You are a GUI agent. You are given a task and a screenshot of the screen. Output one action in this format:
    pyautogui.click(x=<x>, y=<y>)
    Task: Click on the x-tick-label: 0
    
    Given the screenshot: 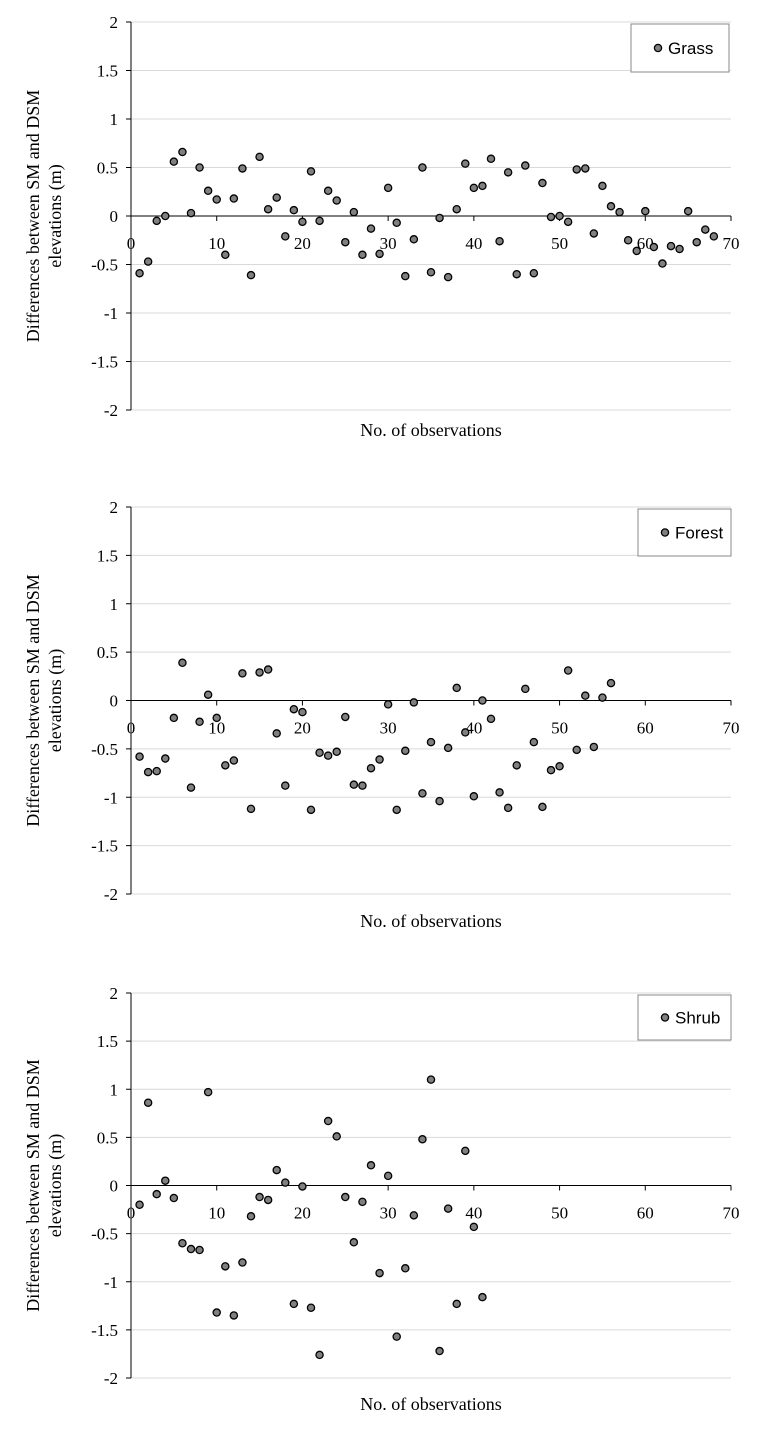 What is the action you would take?
    pyautogui.click(x=131, y=1213)
    